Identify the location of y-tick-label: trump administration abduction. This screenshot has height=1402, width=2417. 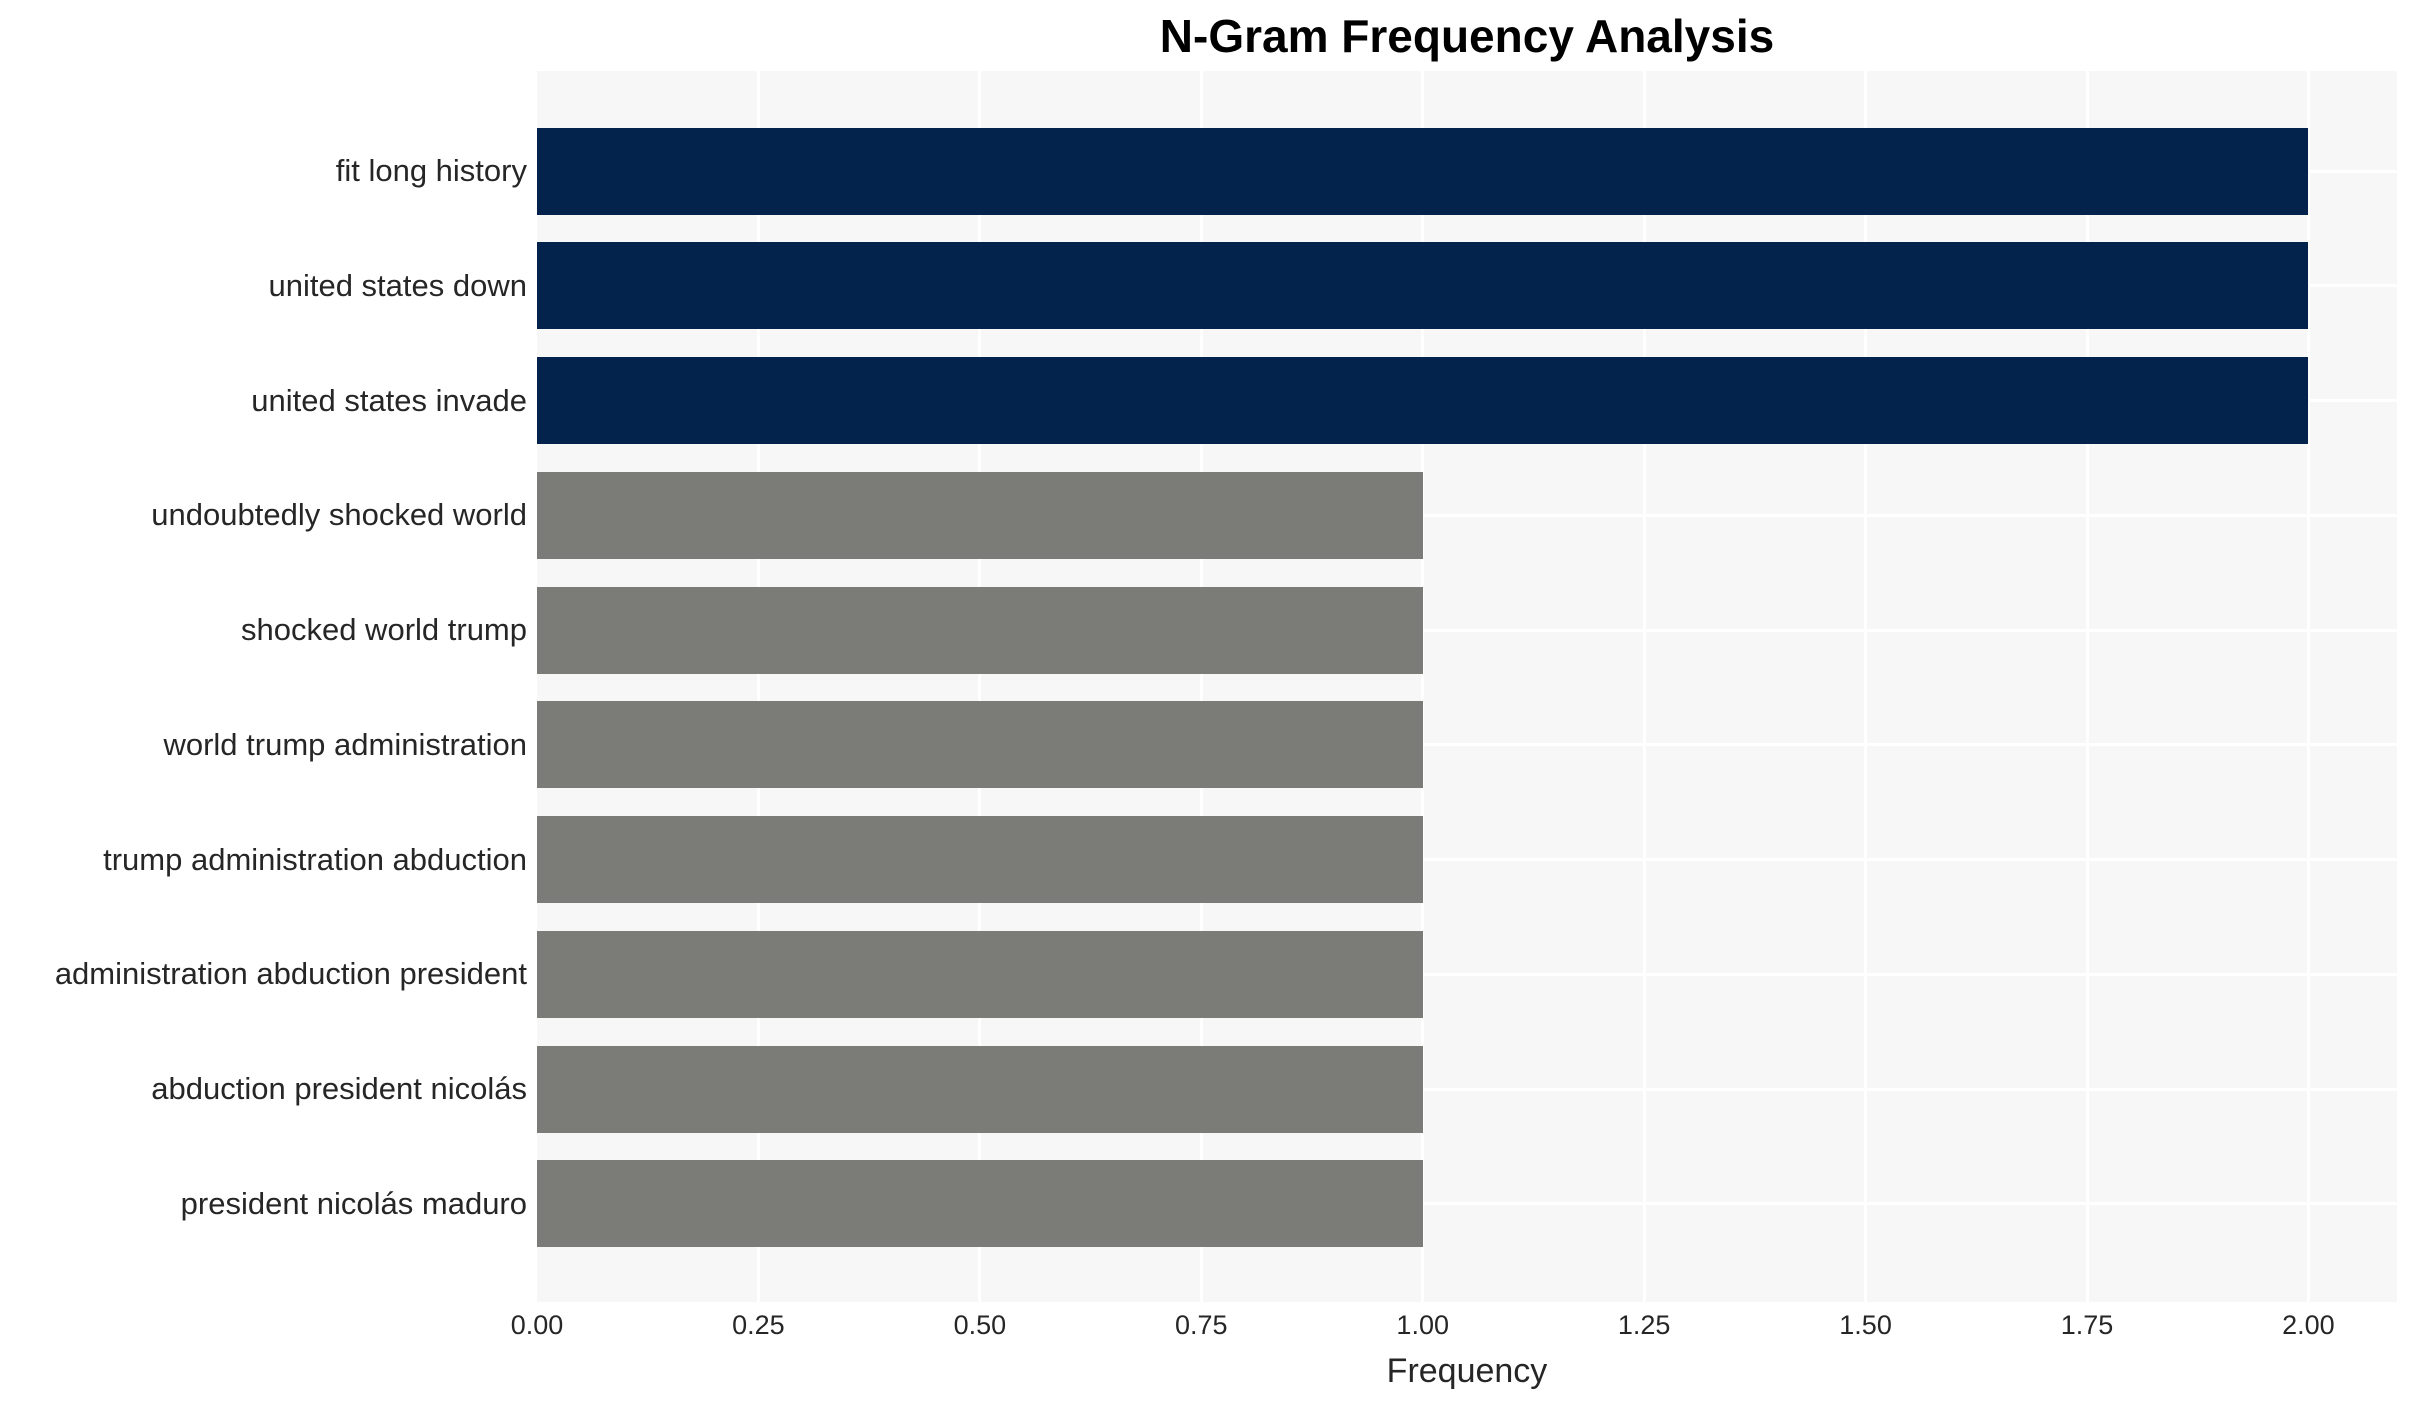
(315, 859).